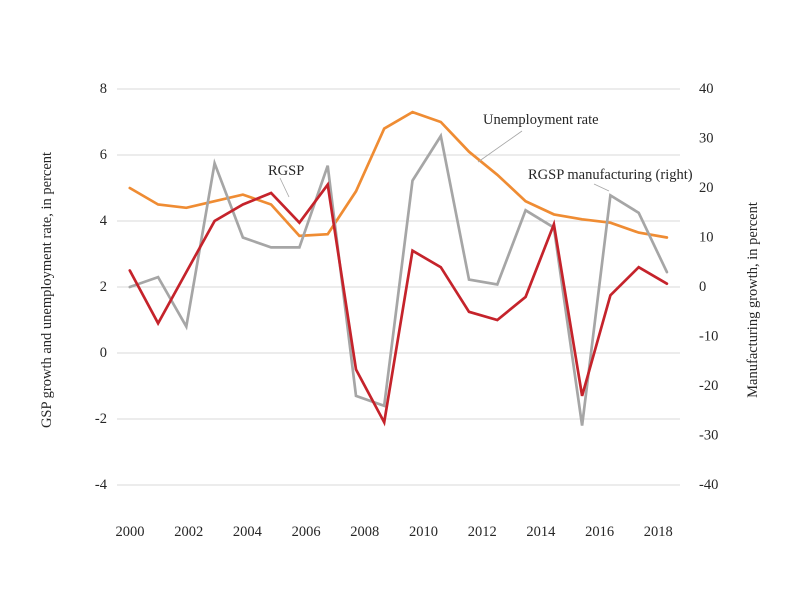 The height and width of the screenshot is (600, 800). I want to click on annotation-rgsp-manufacturing-right: RGSP manufacturing (right), so click(610, 175).